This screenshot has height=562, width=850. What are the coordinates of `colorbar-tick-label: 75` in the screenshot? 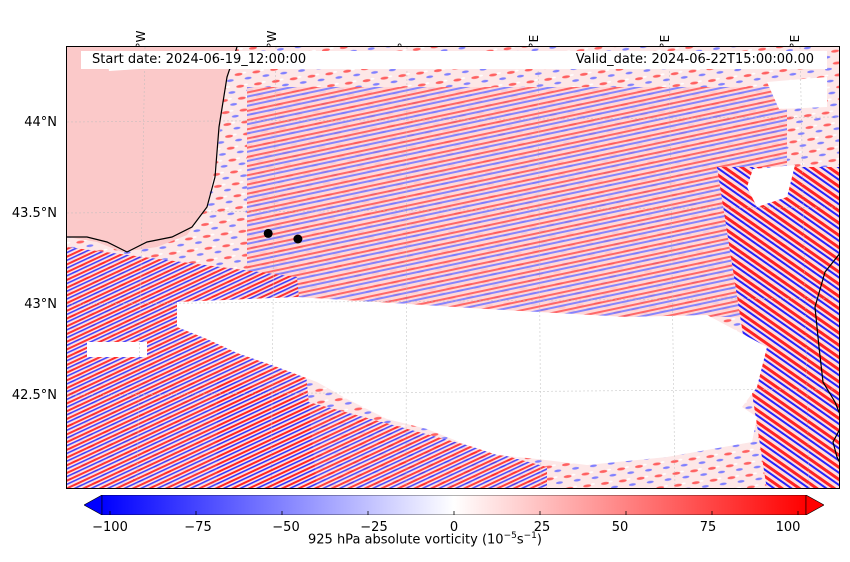 It's located at (708, 527).